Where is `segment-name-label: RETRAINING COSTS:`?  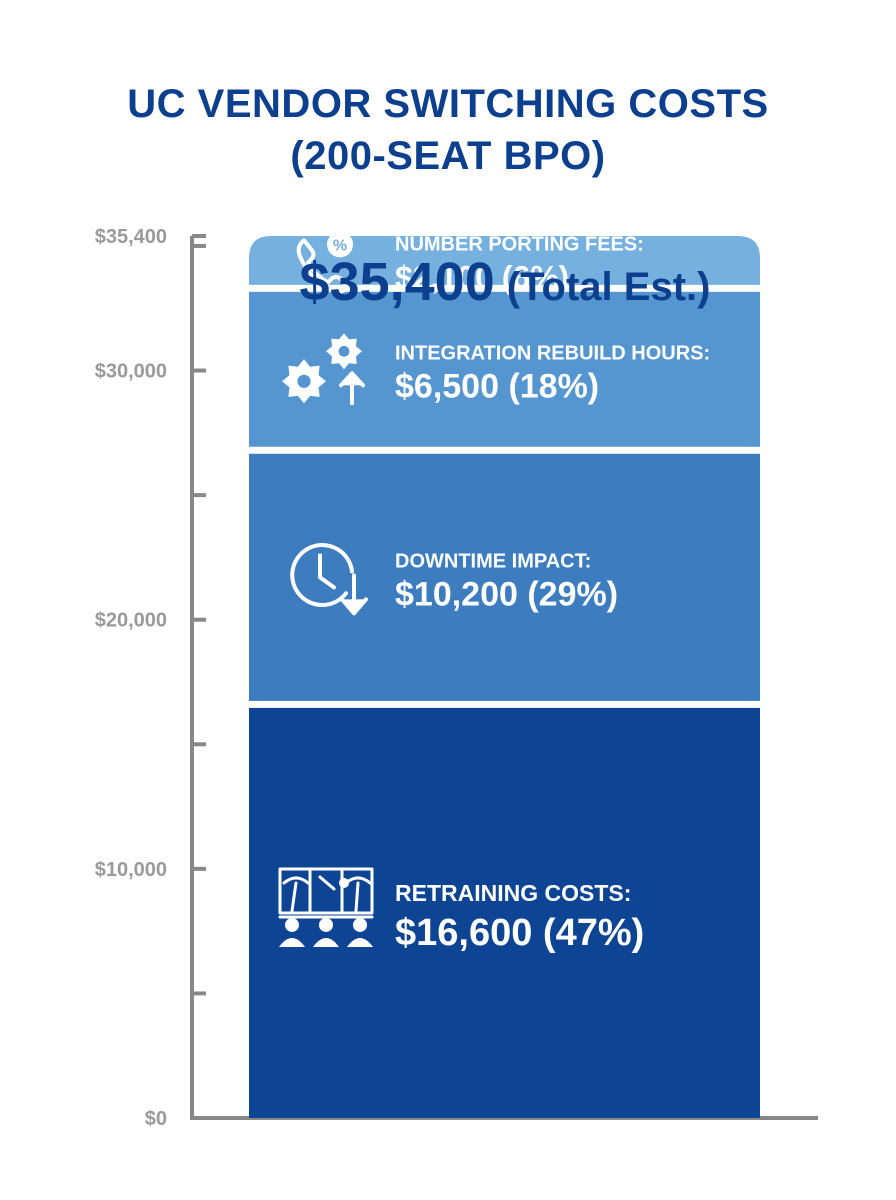 segment-name-label: RETRAINING COSTS: is located at coordinates (513, 893).